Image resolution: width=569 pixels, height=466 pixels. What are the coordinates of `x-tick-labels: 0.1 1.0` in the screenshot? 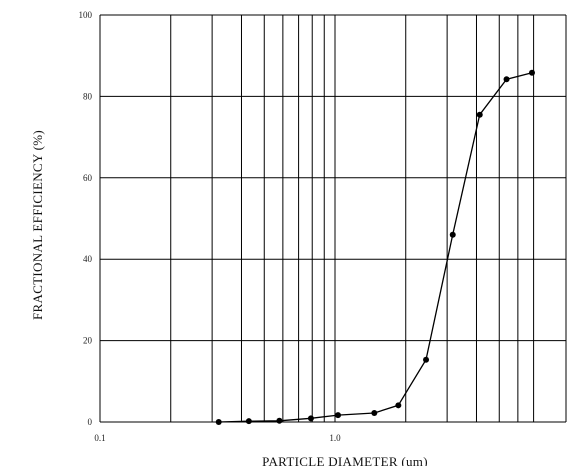 It's located at (217, 438).